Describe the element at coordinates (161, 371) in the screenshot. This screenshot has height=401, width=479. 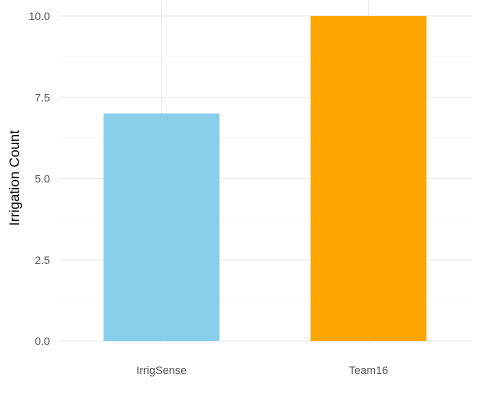
I see `x-tick-label: IrrigSense` at that location.